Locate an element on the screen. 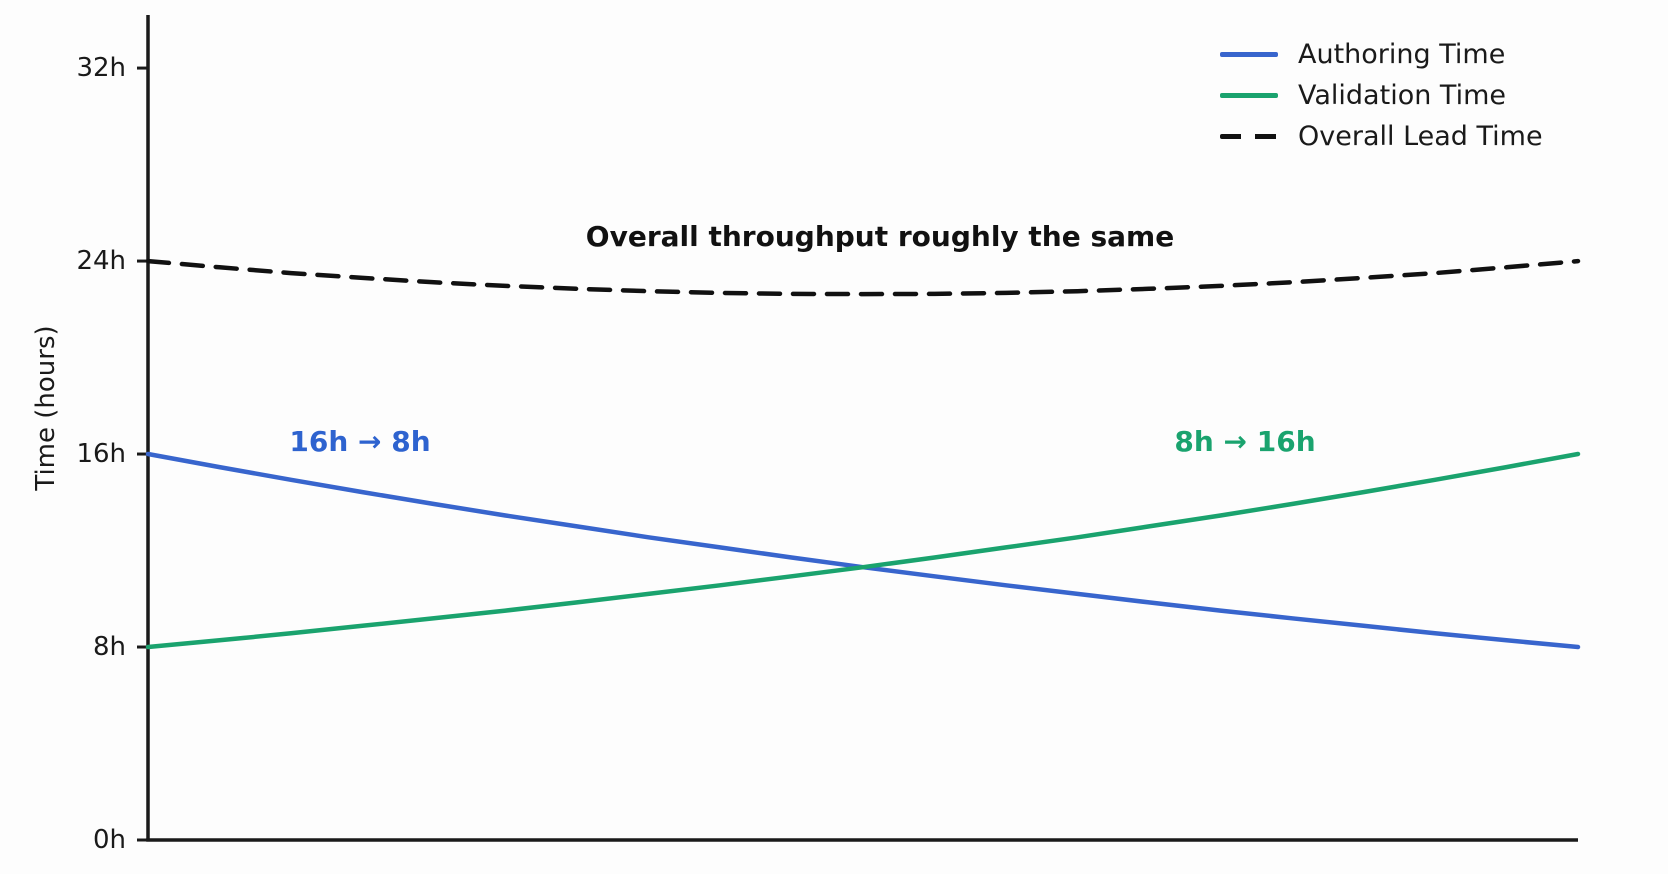 The width and height of the screenshot is (1668, 874). overall-throughput-note-annotation: Overall throughput roughly the same is located at coordinates (880, 236).